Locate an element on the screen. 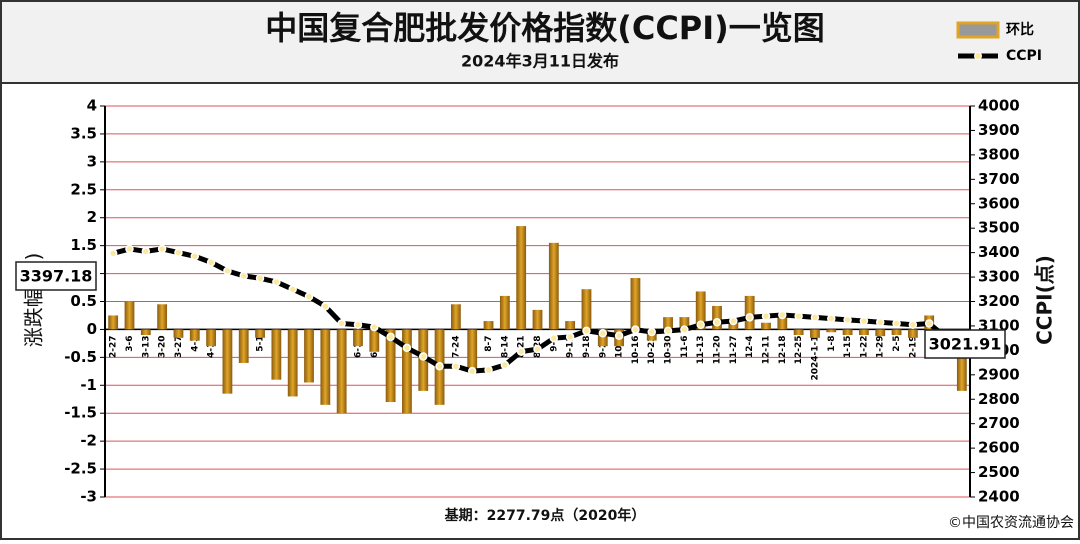 This screenshot has height=544, width=1080. y-tick-label: -1 is located at coordinates (88, 385).